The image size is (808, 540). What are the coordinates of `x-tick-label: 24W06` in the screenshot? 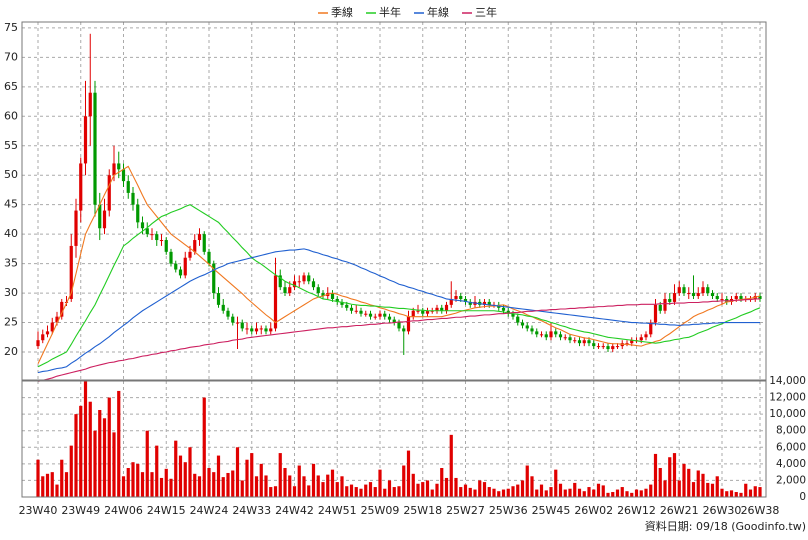 It's located at (123, 510).